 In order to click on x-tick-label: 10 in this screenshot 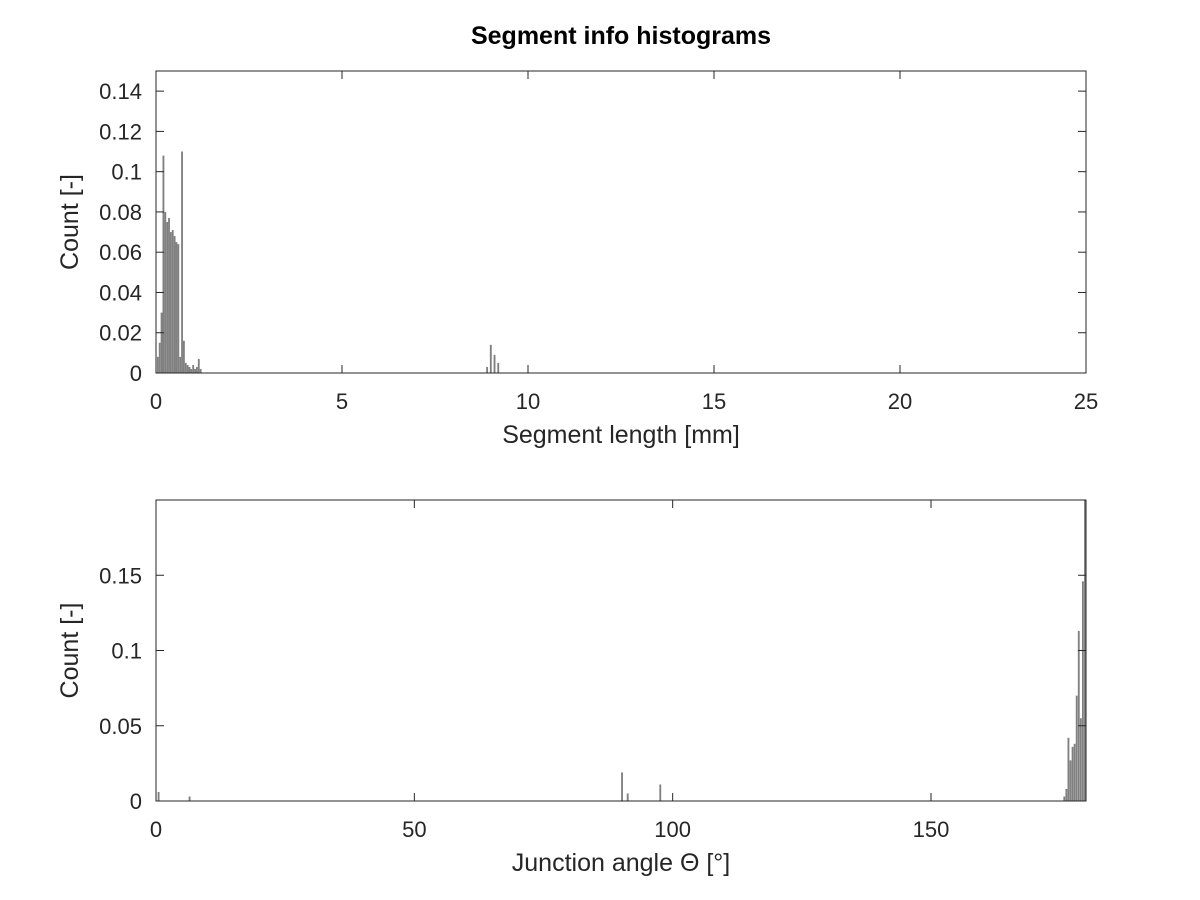, I will do `click(528, 401)`.